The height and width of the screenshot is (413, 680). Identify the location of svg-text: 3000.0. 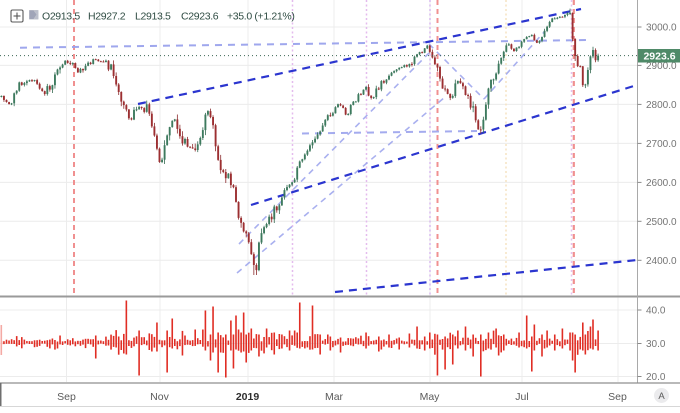
(661, 28).